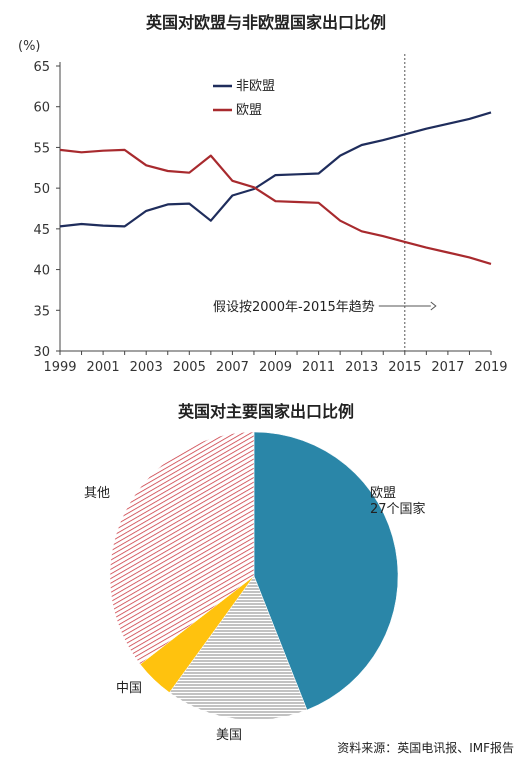  I want to click on x-tick-label: 2019, so click(490, 367).